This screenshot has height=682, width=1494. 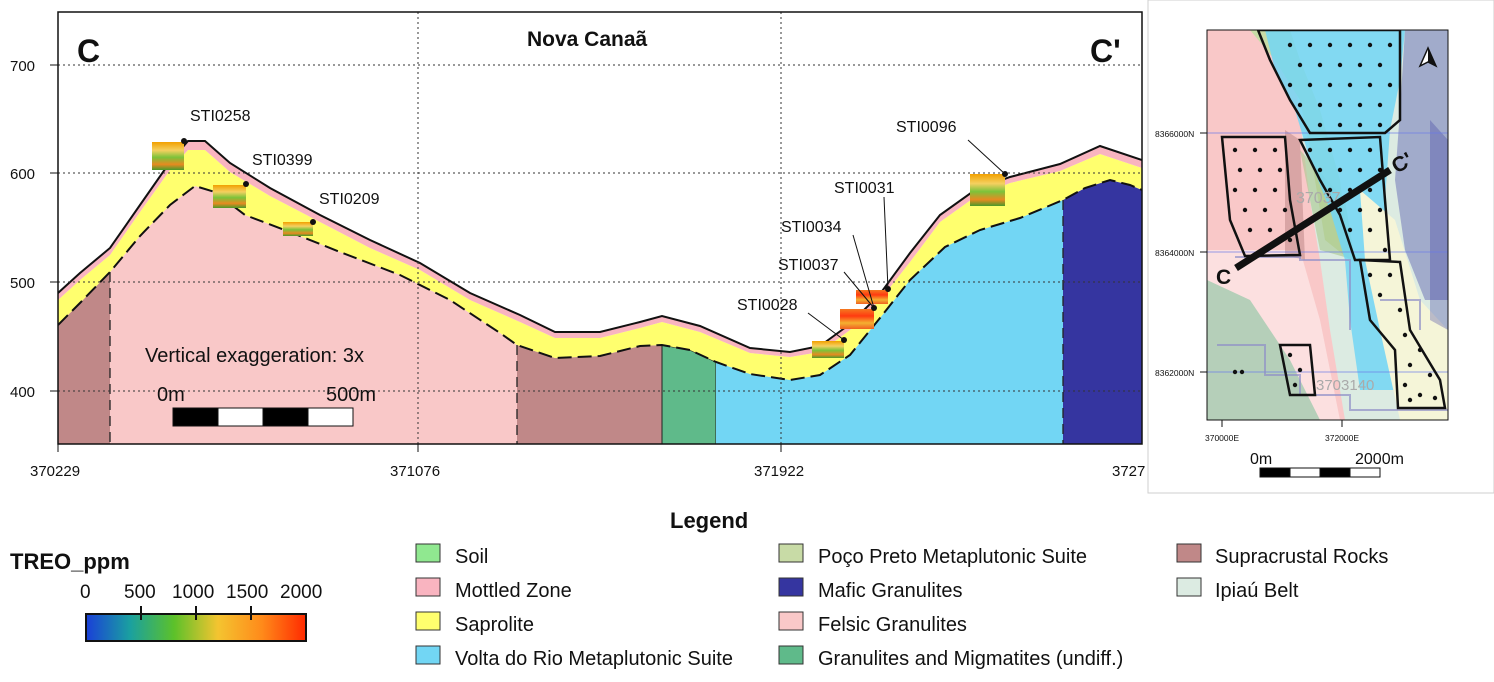 I want to click on core-sti0399, so click(x=229, y=196).